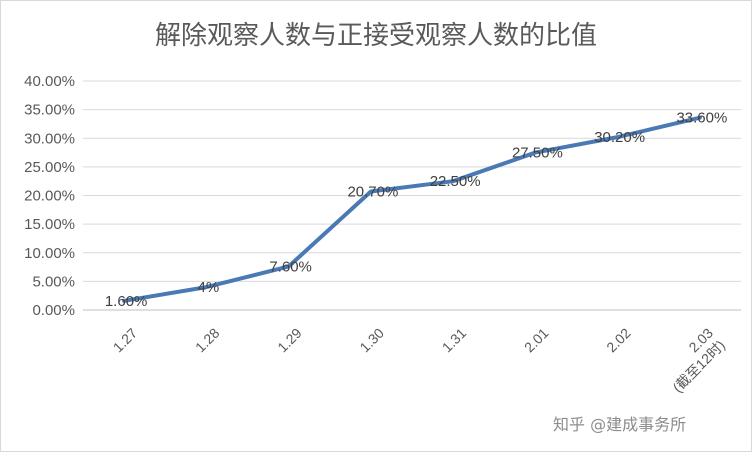 This screenshot has height=452, width=752. I want to click on data-label: 1.60%, so click(126, 301).